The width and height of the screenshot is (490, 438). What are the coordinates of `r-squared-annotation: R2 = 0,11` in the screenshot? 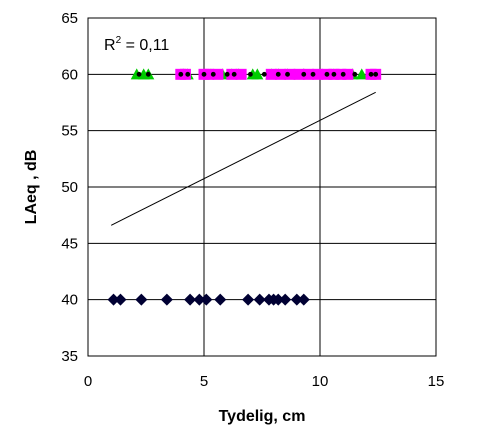 It's located at (136, 44).